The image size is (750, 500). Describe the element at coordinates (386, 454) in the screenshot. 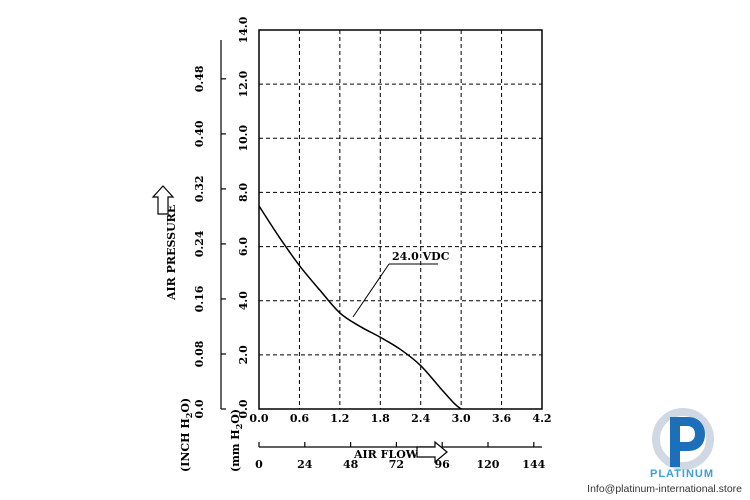

I see `x-axis-title: AIR FLOW` at that location.